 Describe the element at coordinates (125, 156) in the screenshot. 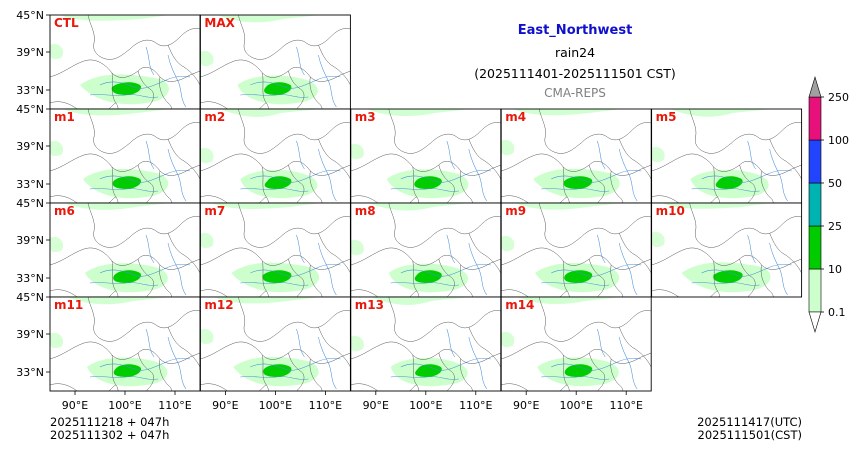

I see `map-panel-m1: m1` at that location.